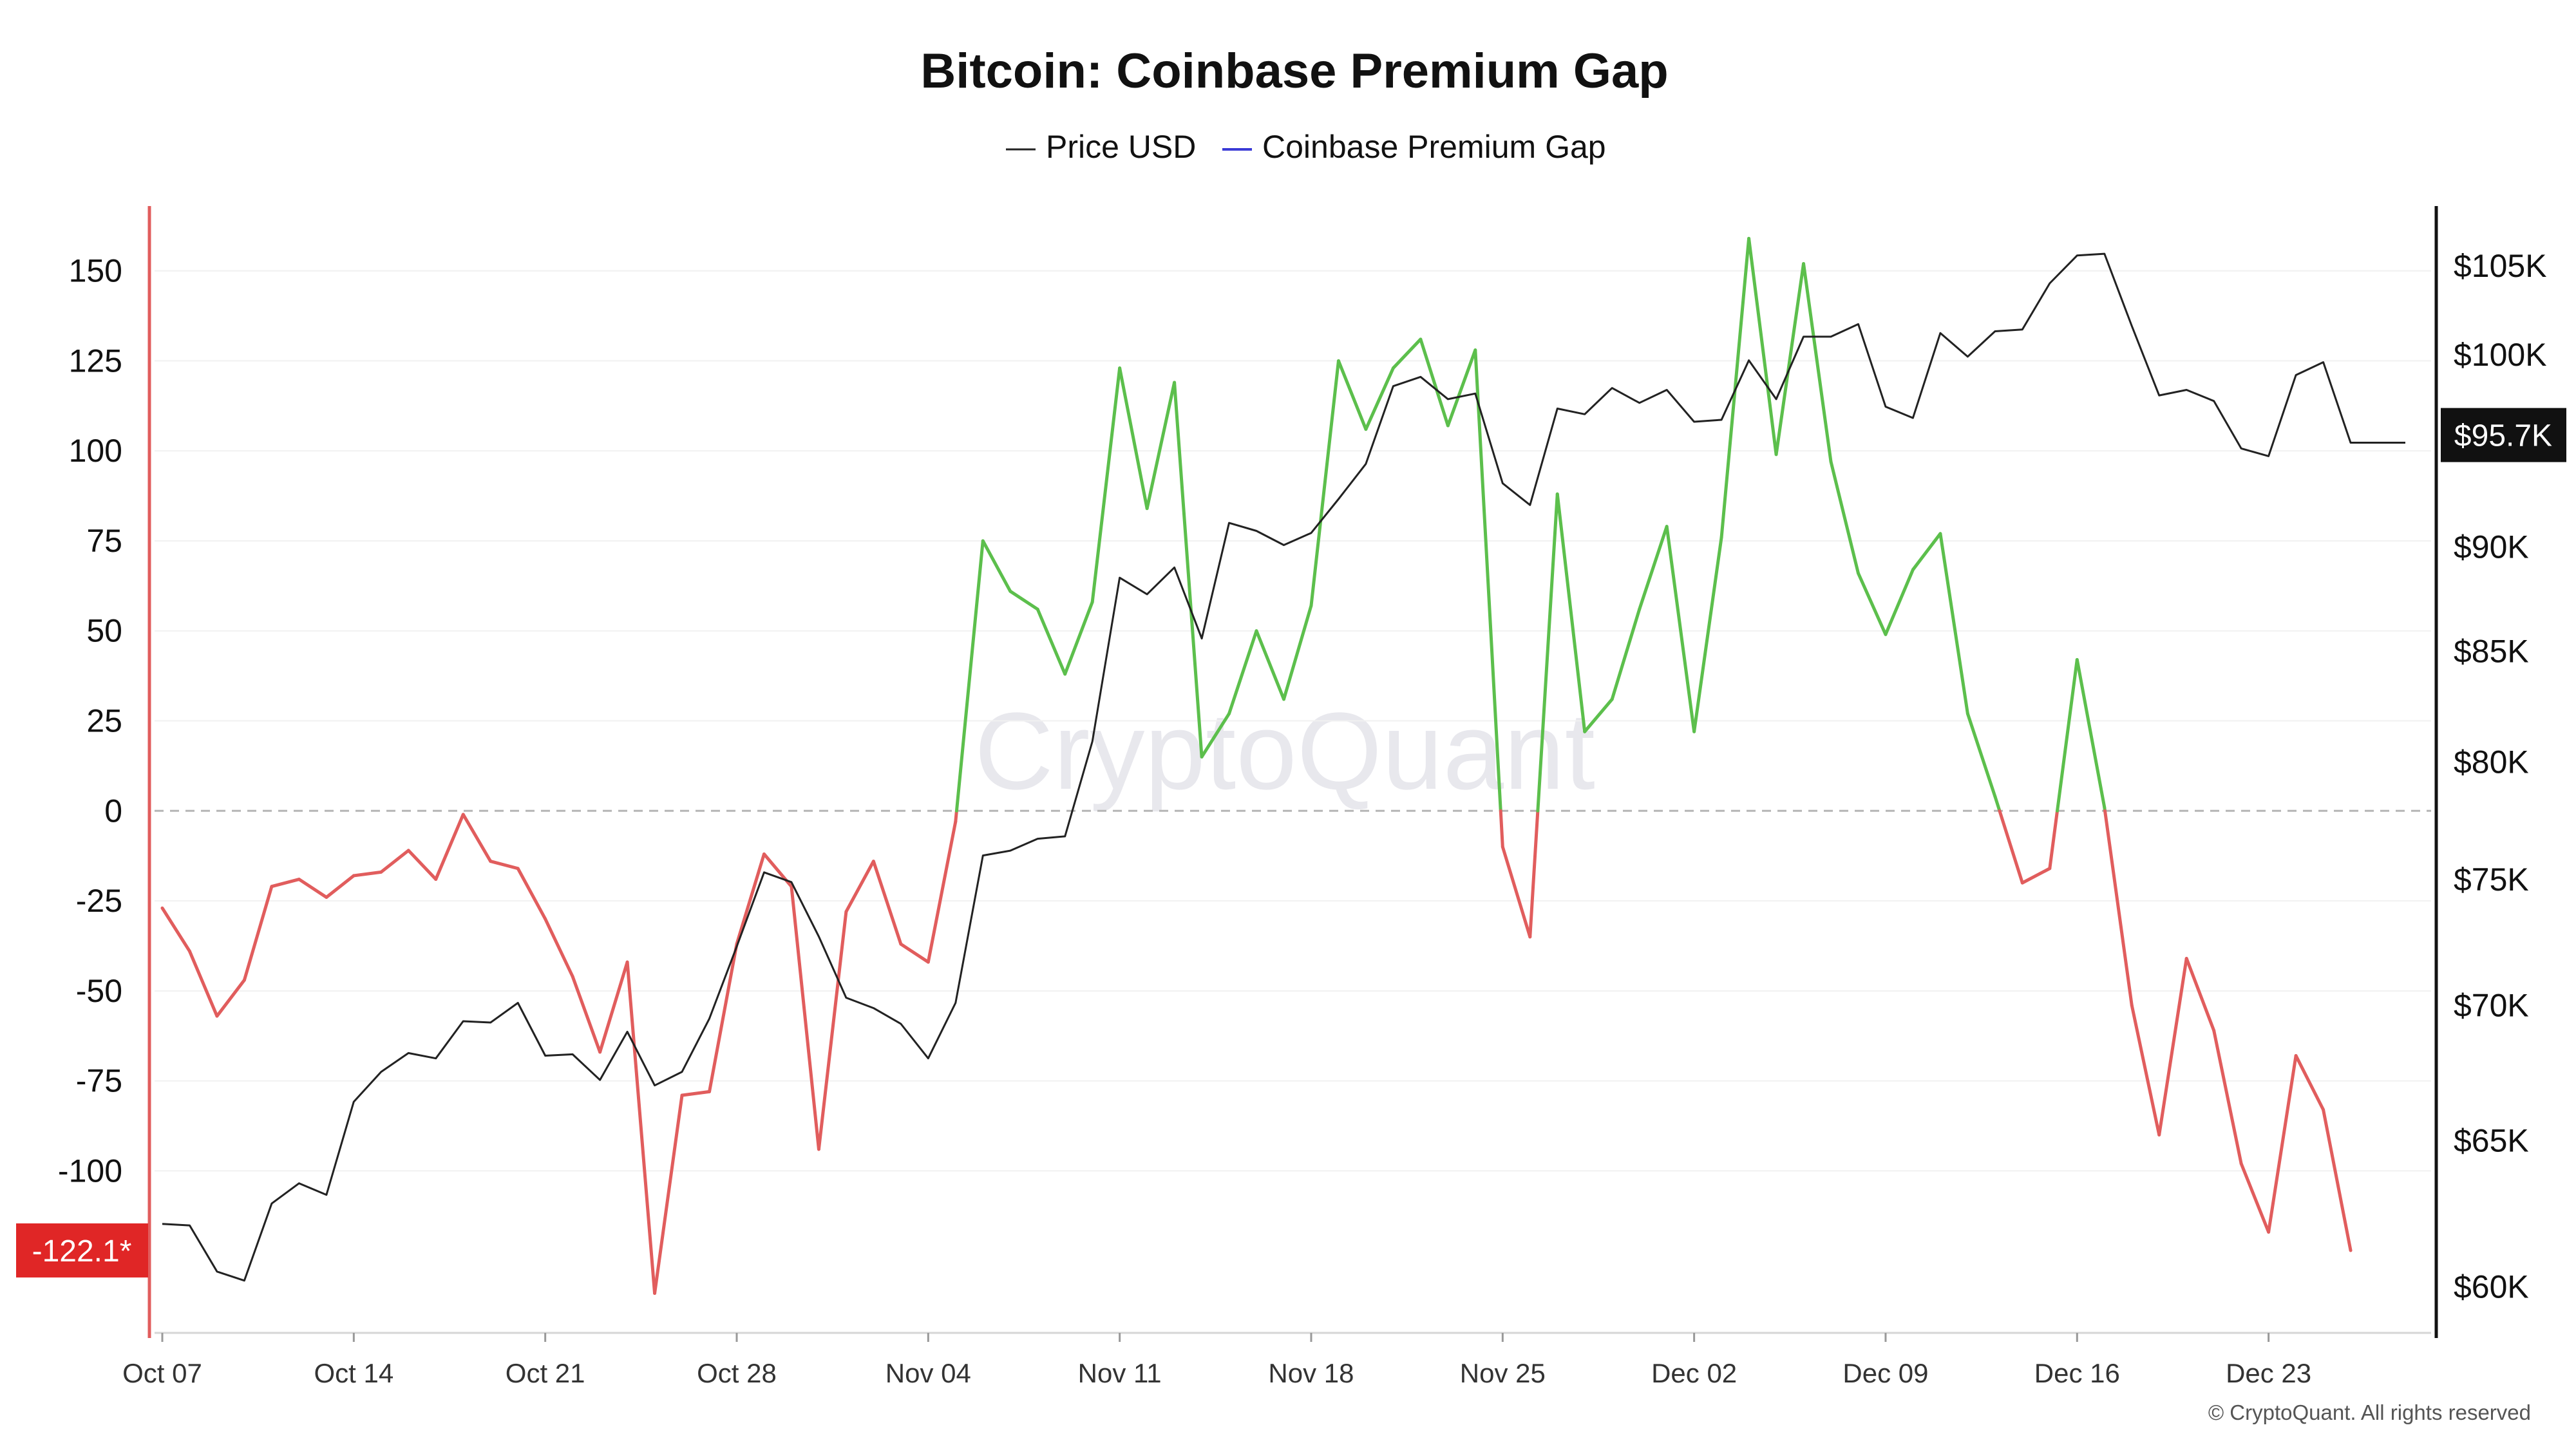  I want to click on y-right-tick-label: $60K, so click(2491, 1286).